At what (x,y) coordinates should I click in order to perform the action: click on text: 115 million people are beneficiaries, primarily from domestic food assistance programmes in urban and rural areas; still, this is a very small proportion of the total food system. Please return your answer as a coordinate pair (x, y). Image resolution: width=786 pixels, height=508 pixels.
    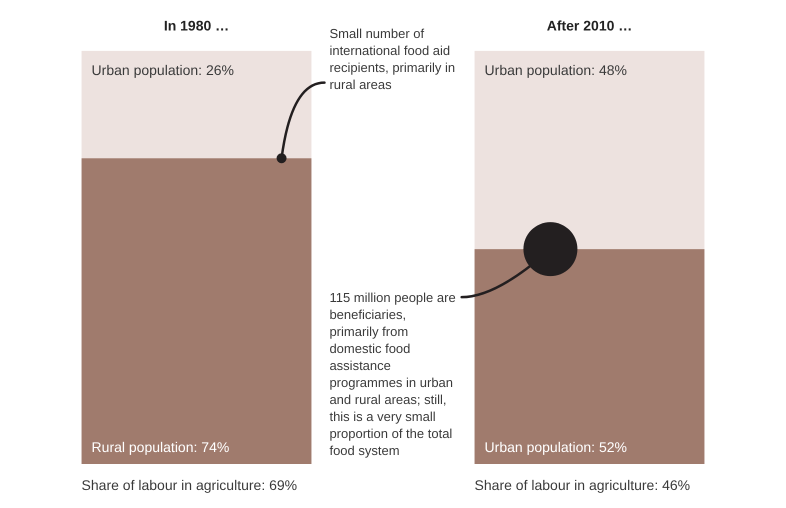
    Looking at the image, I should click on (392, 374).